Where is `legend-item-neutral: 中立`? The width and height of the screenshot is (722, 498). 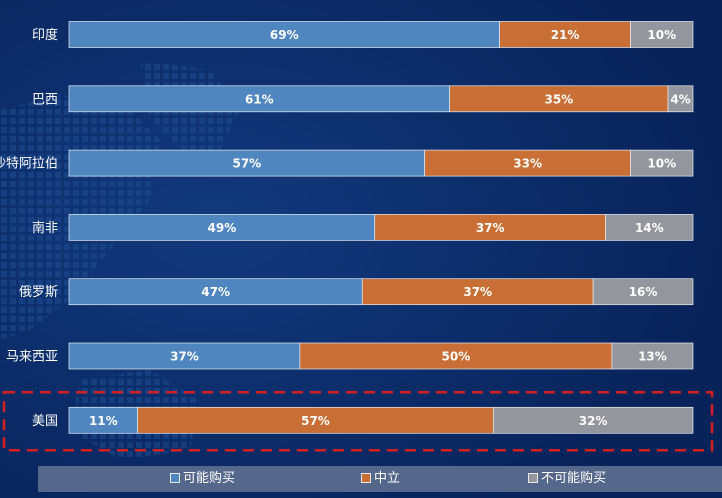
legend-item-neutral: 中立 is located at coordinates (380, 479).